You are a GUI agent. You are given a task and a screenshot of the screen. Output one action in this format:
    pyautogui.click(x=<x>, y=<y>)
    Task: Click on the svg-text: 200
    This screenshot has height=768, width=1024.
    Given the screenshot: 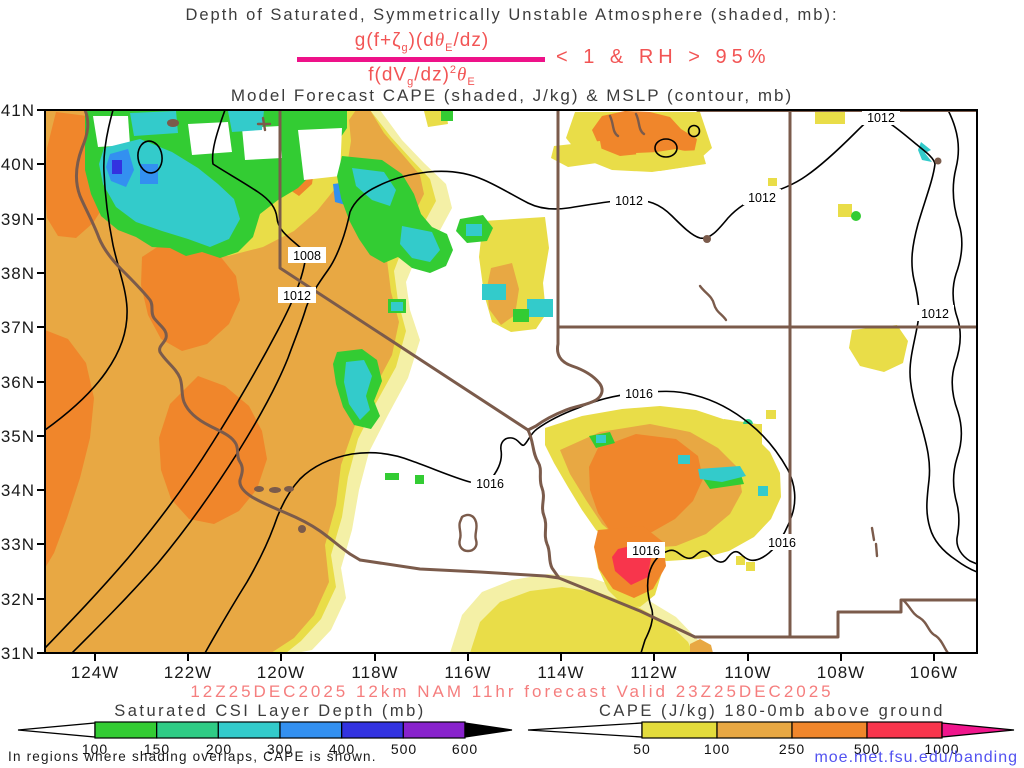 What is the action you would take?
    pyautogui.click(x=219, y=749)
    